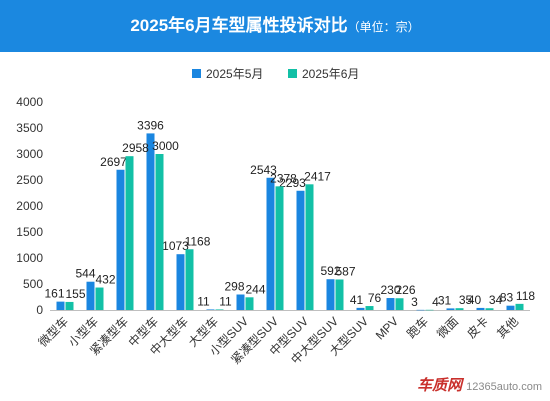 The height and width of the screenshot is (401, 550). What do you see at coordinates (29, 232) in the screenshot?
I see `y-tick-label: 1500` at bounding box center [29, 232].